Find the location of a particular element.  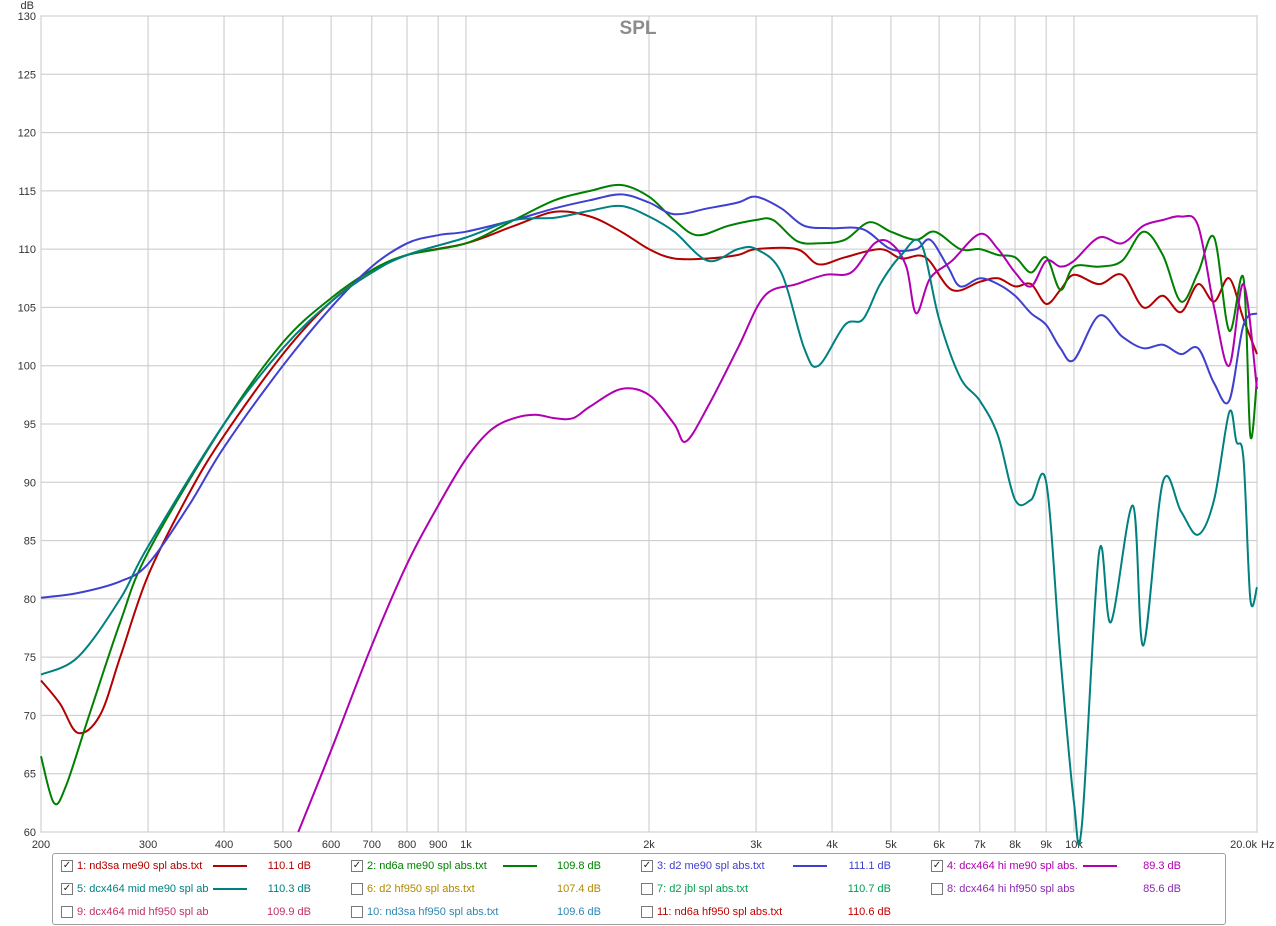

x-tick-label: 1k is located at coordinates (466, 844).